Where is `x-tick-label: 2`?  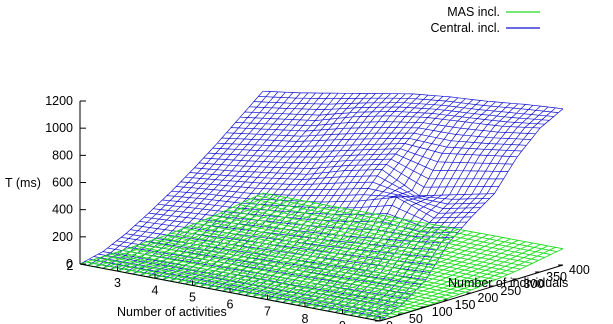 x-tick-label: 2 is located at coordinates (70, 266).